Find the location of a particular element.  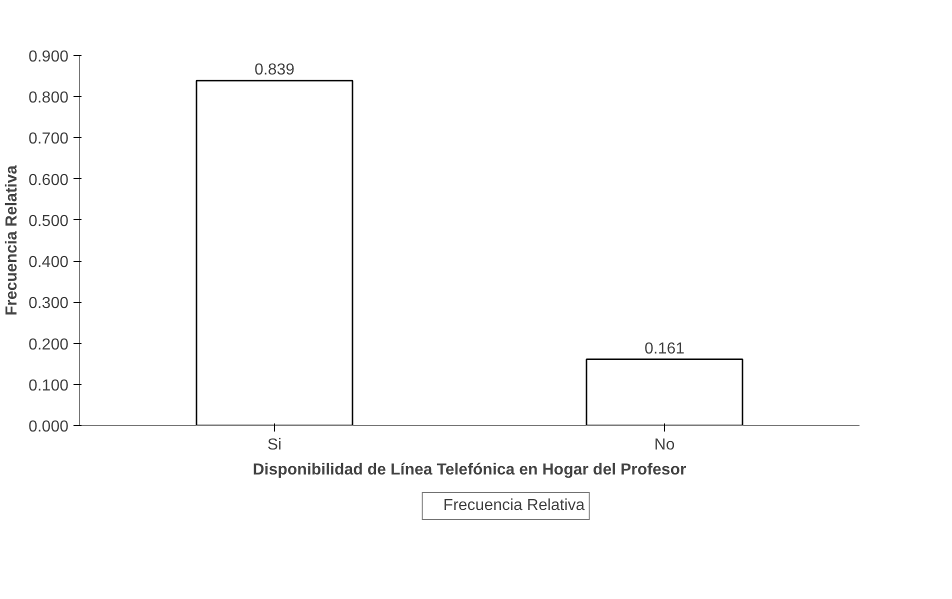

y-tick-label: 0.700 is located at coordinates (48, 139).